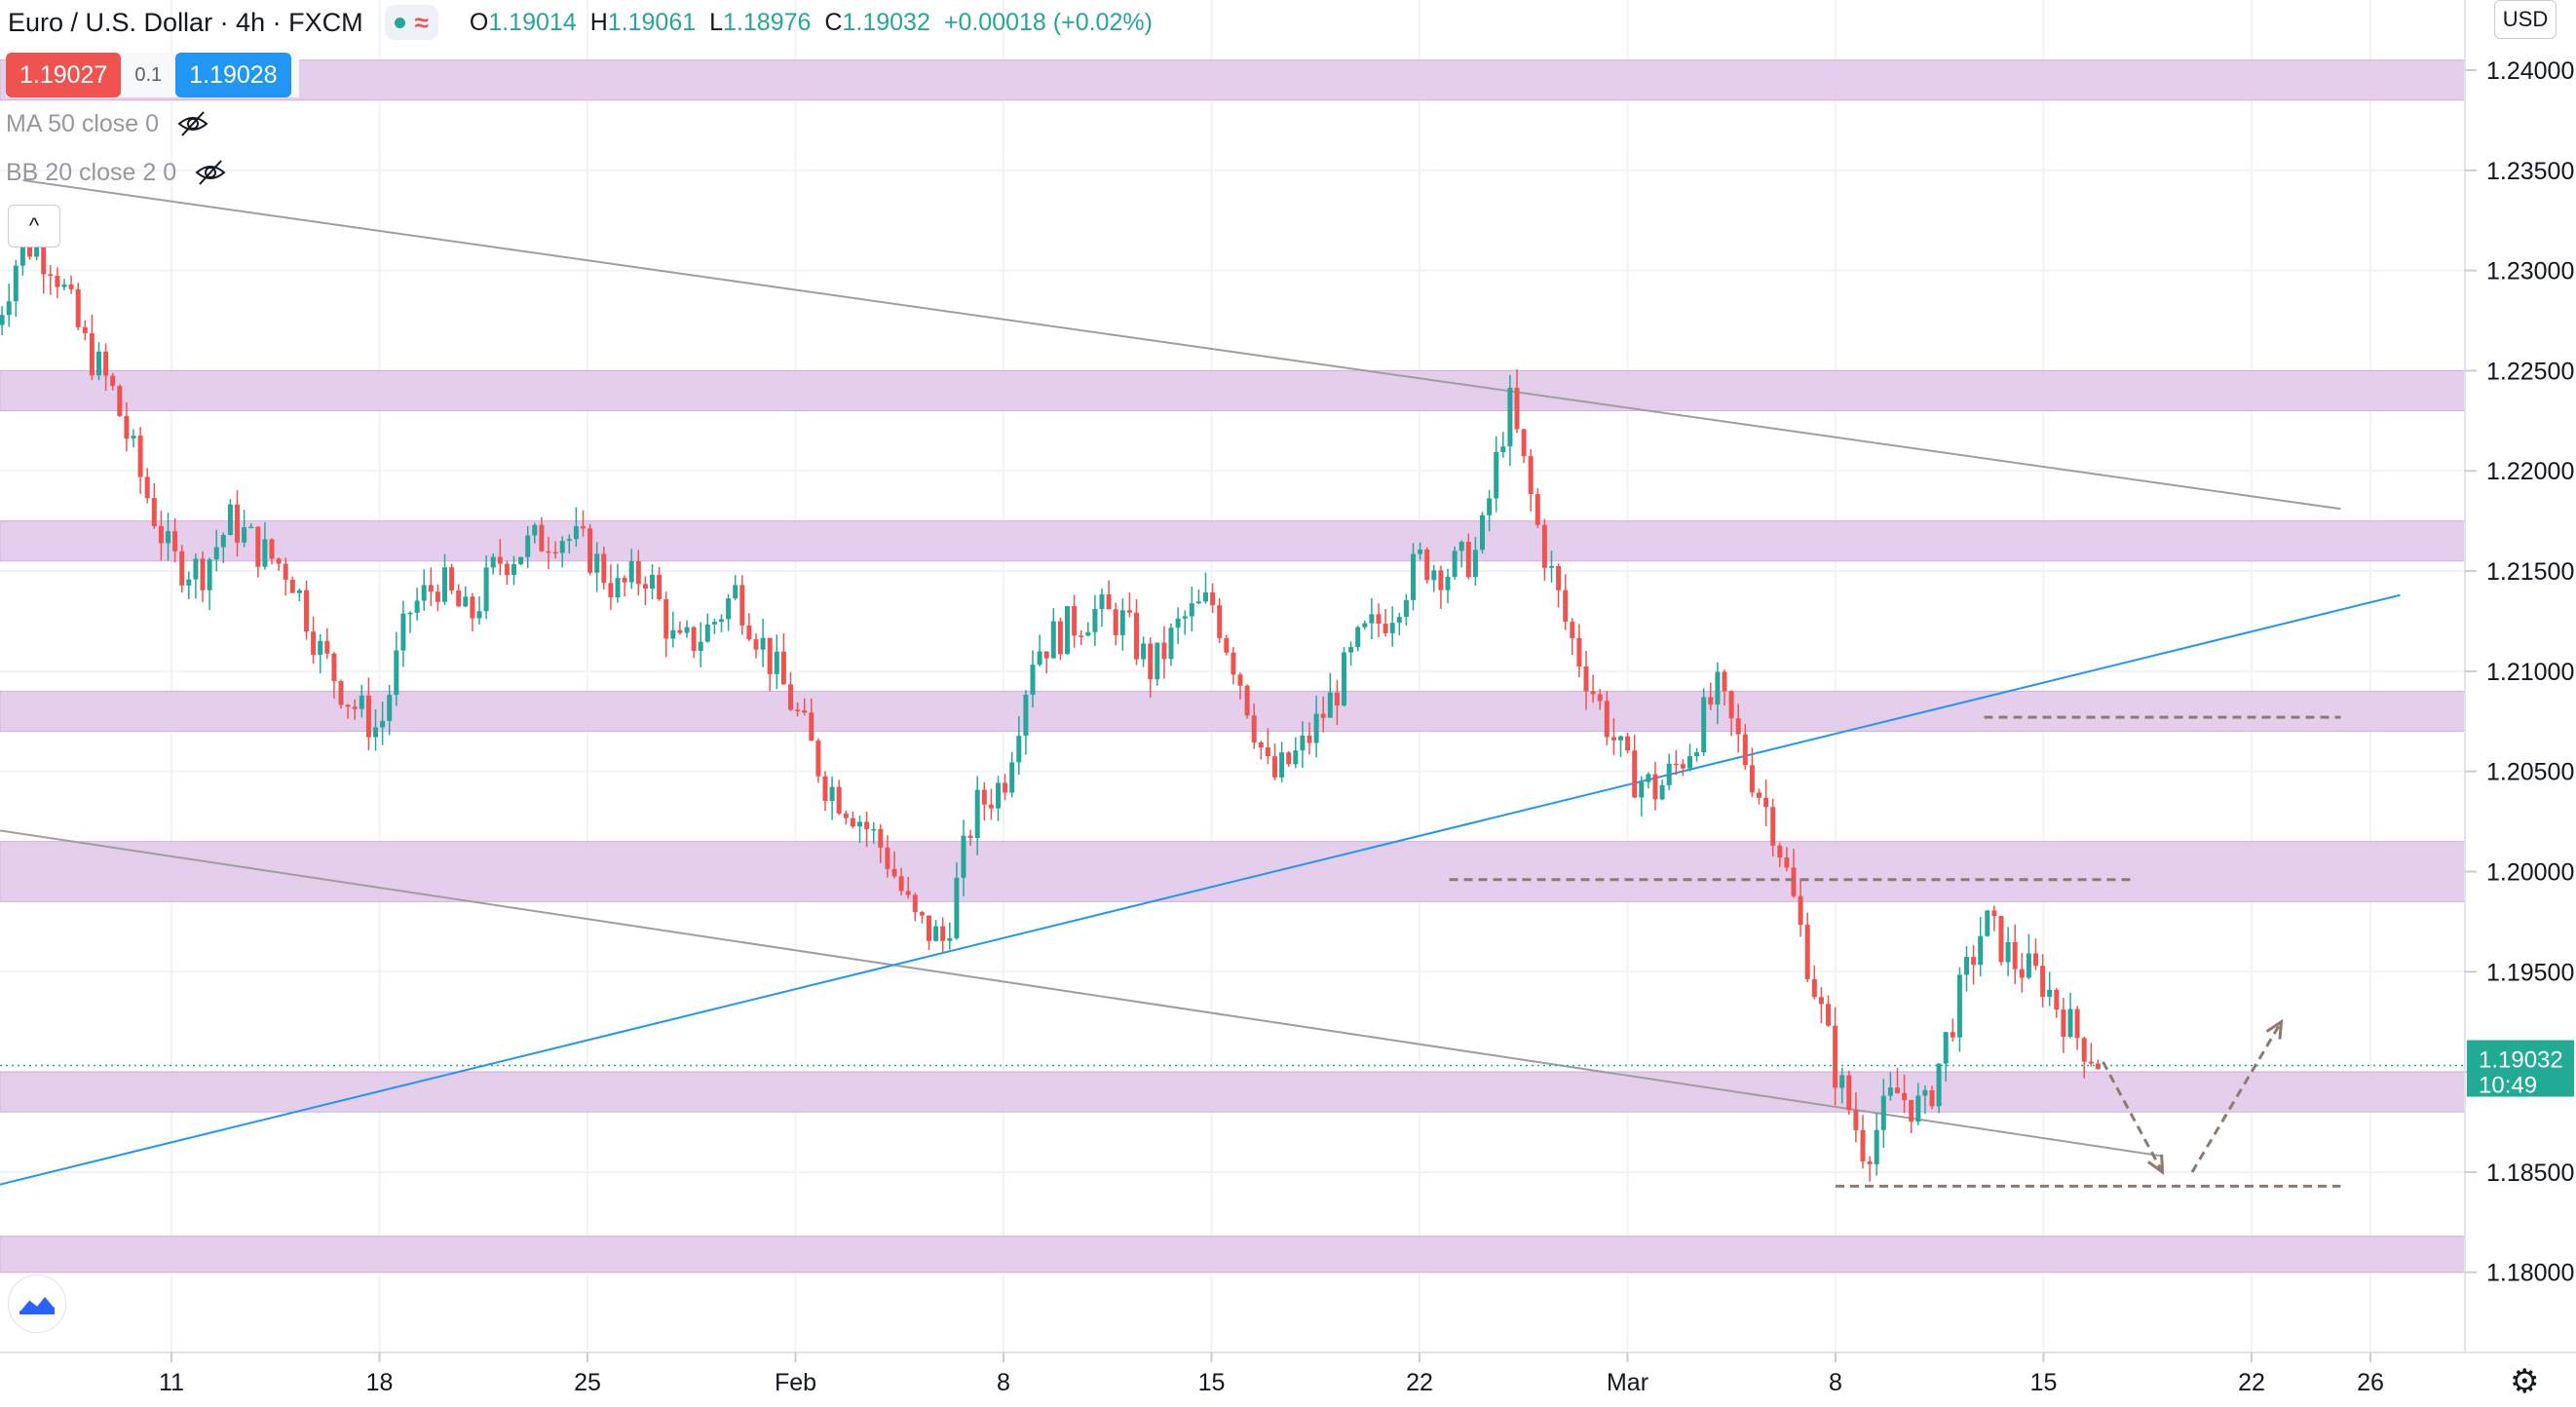 This screenshot has height=1407, width=2576. What do you see at coordinates (116, 172) in the screenshot?
I see `indicator-bb: BB 20 close 2 0` at bounding box center [116, 172].